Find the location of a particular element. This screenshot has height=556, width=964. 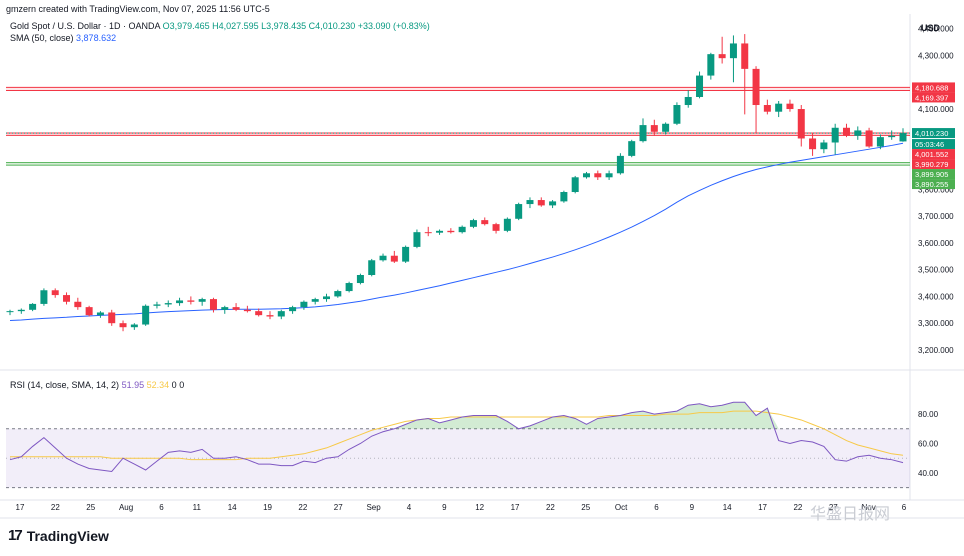

rsi-tick-label: 40.00 is located at coordinates (928, 473).